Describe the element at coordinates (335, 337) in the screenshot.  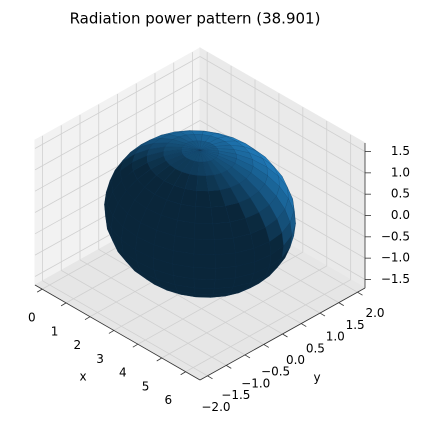
I see `y-tick-label: 1.0` at that location.